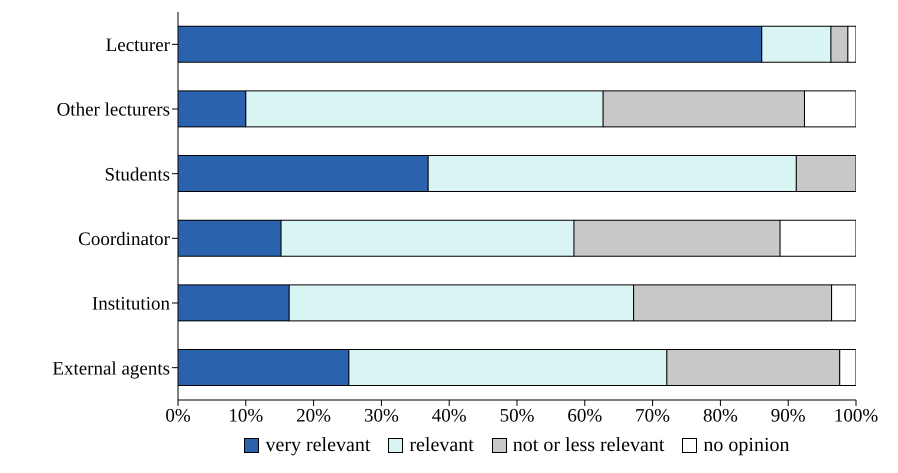 This screenshot has height=473, width=898. Describe the element at coordinates (178, 415) in the screenshot. I see `x-tick-label: 0%` at that location.